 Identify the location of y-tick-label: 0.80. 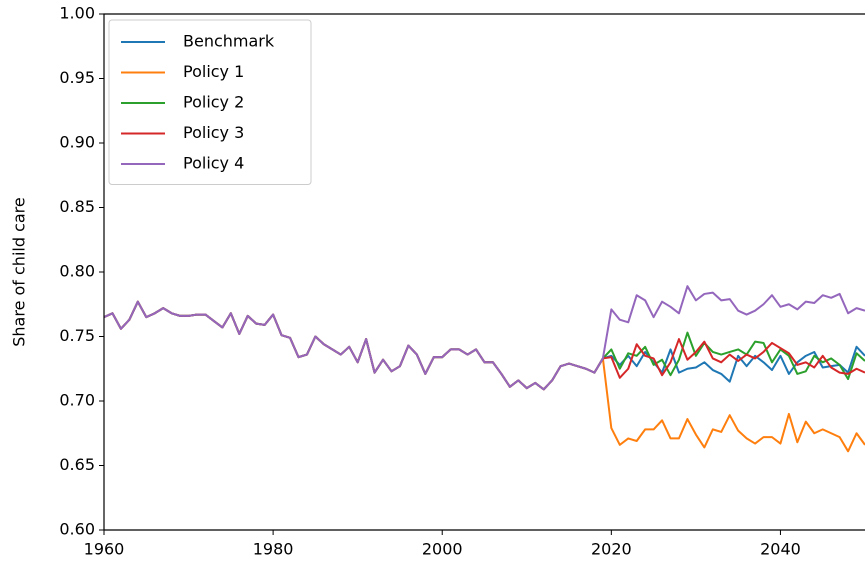
(77, 271).